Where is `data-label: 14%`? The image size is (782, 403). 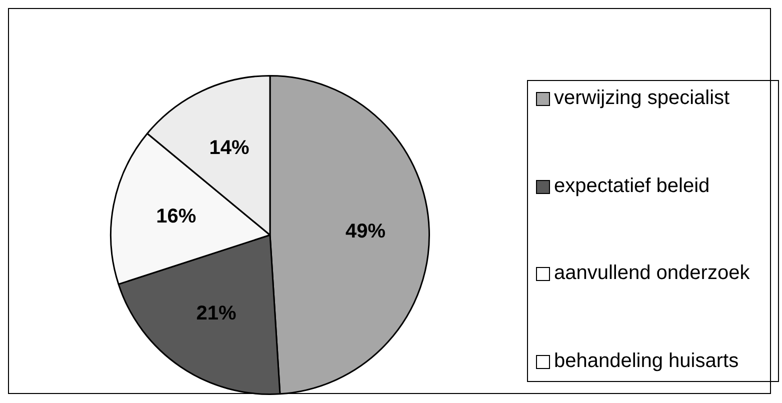 data-label: 14% is located at coordinates (229, 148).